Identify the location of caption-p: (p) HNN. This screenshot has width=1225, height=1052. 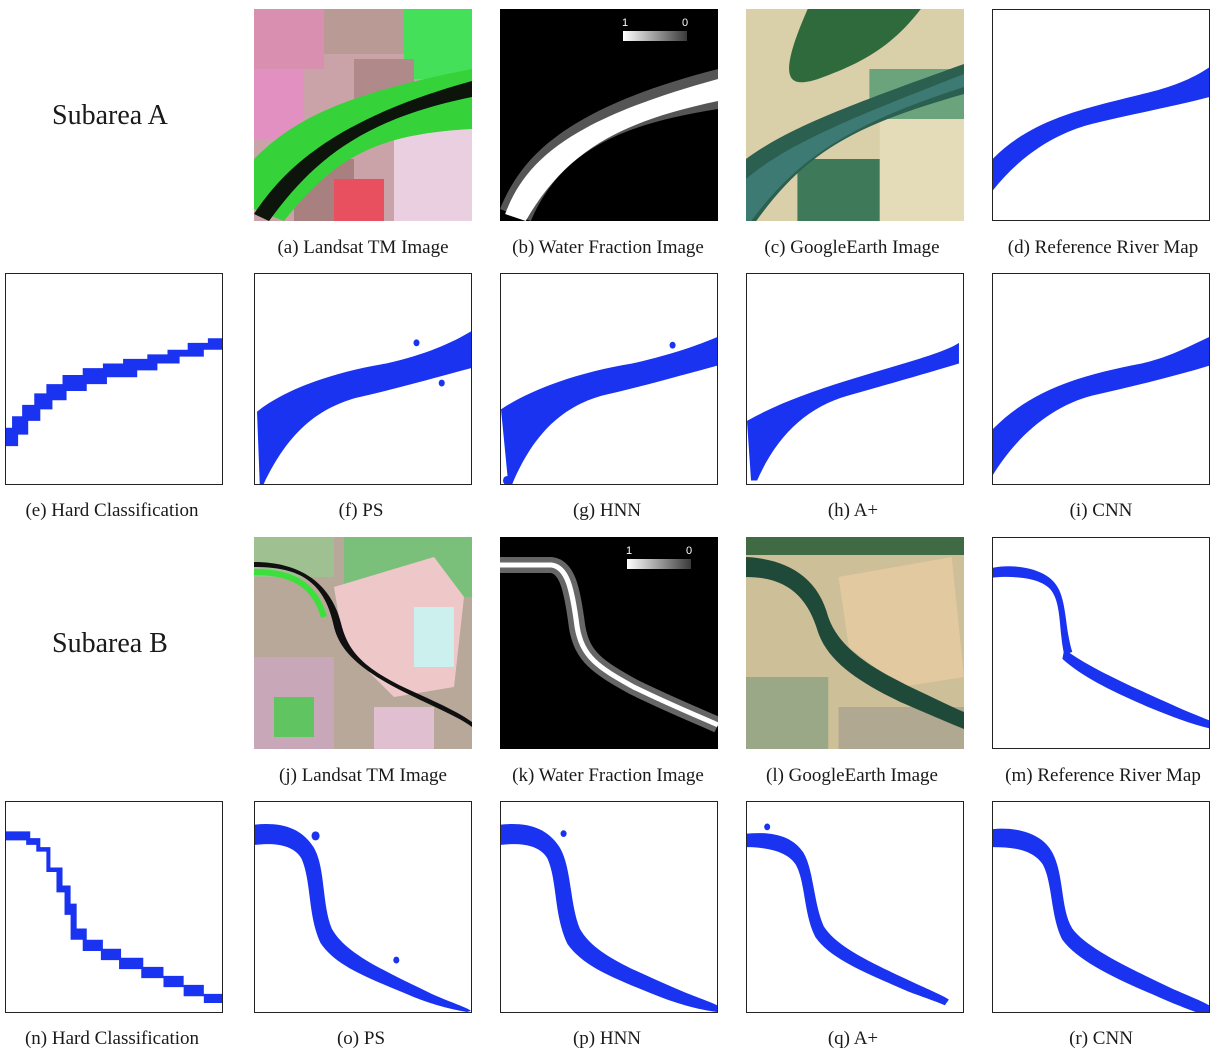
(607, 1038).